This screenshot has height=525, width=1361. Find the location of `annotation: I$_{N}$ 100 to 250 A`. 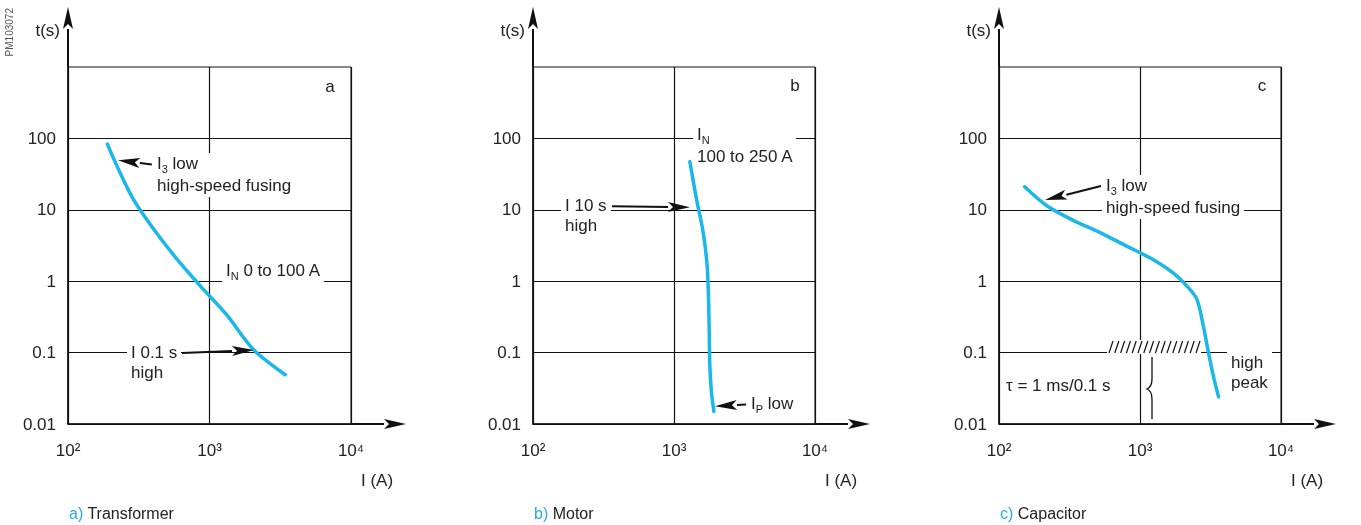

annotation: I$_{N}$ 100 to 250 A is located at coordinates (745, 146).